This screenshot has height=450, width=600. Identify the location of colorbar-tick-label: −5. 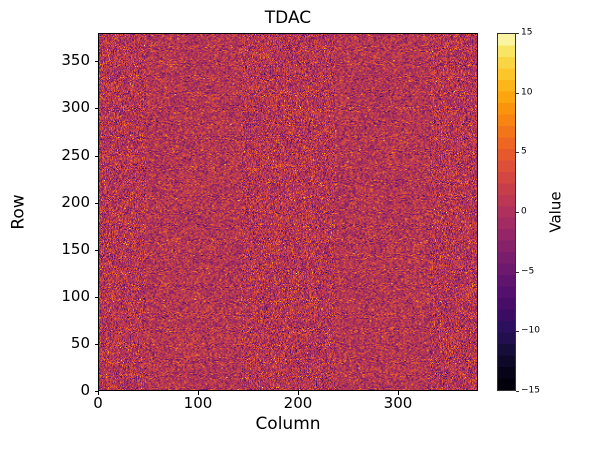
(528, 271).